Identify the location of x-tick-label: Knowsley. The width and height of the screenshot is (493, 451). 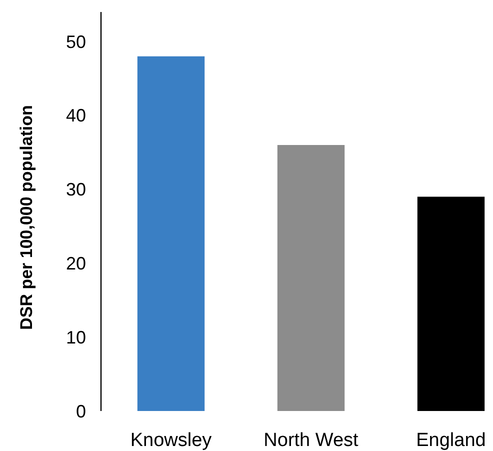
(171, 440).